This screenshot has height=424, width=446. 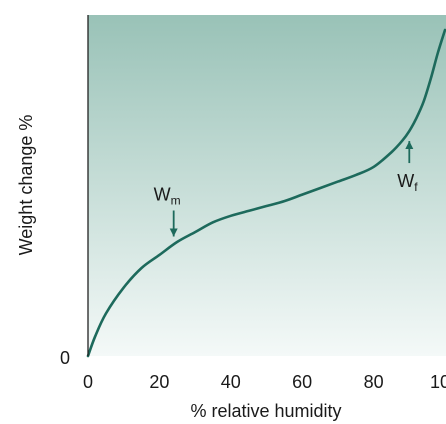 I want to click on y-axis-title: Weight change %, so click(x=26, y=185).